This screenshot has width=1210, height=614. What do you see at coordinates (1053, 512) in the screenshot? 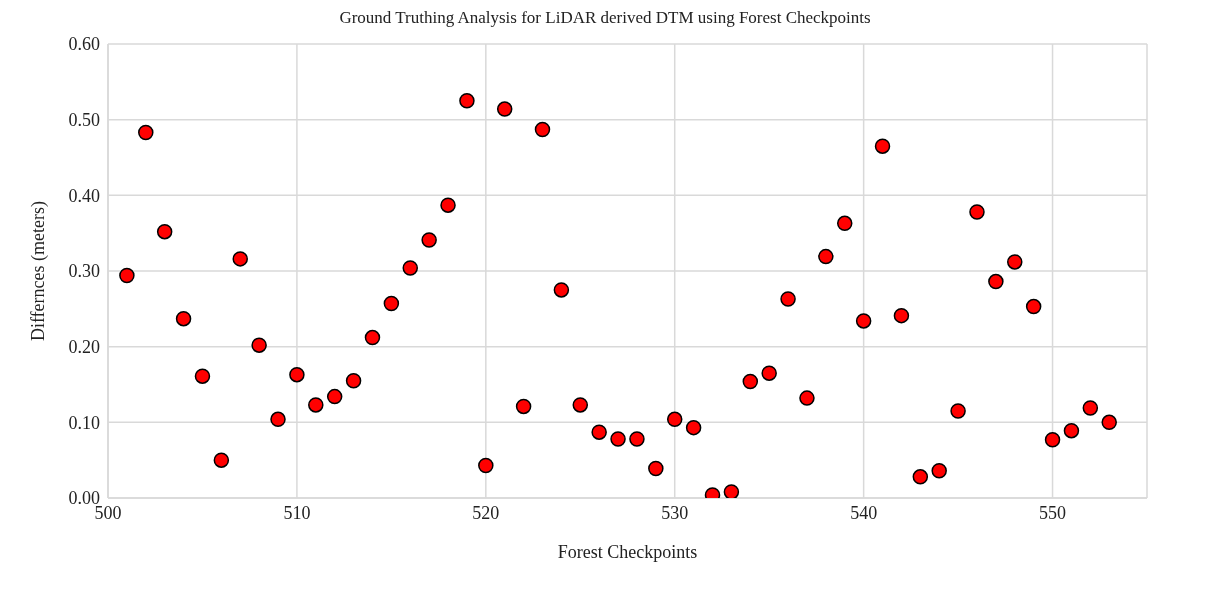
I see `x-tick-label: 550` at bounding box center [1053, 512].